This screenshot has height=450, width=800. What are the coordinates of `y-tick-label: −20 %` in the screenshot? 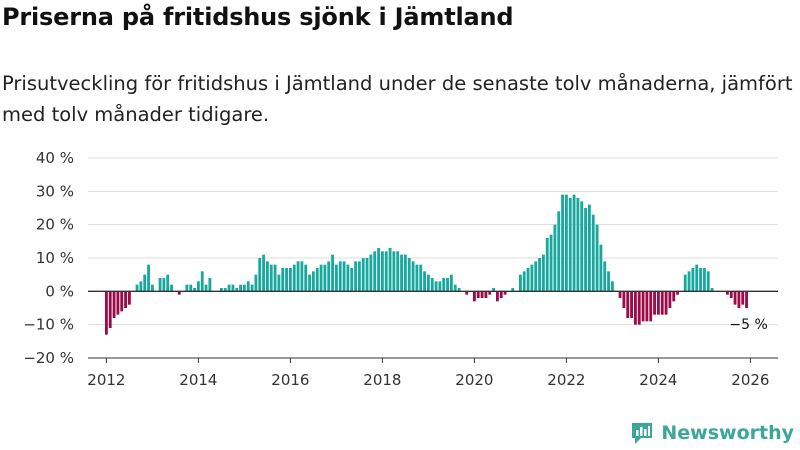 It's located at (48, 358).